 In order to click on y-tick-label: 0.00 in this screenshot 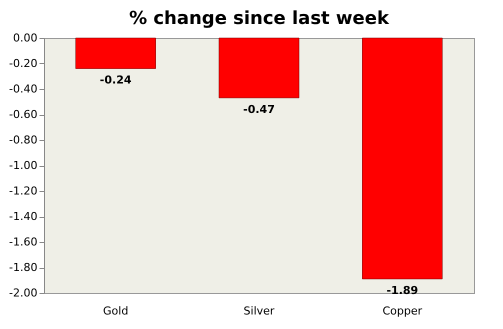, I will do `click(25, 38)`.